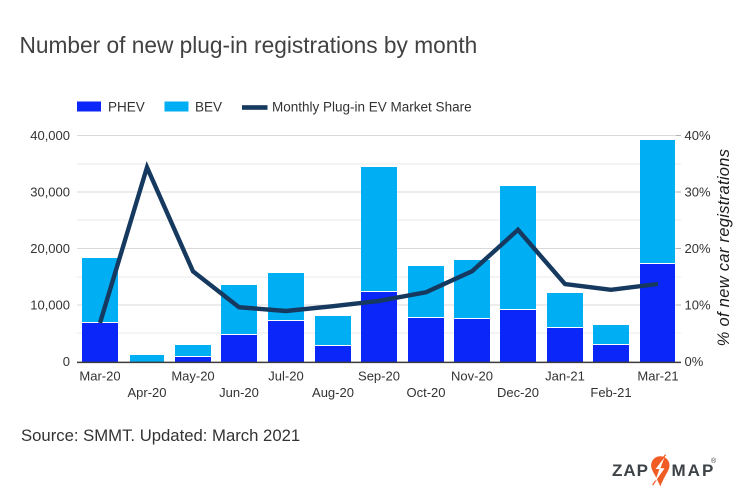 Image resolution: width=753 pixels, height=495 pixels. Describe the element at coordinates (66, 361) in the screenshot. I see `svg-text: 0` at that location.